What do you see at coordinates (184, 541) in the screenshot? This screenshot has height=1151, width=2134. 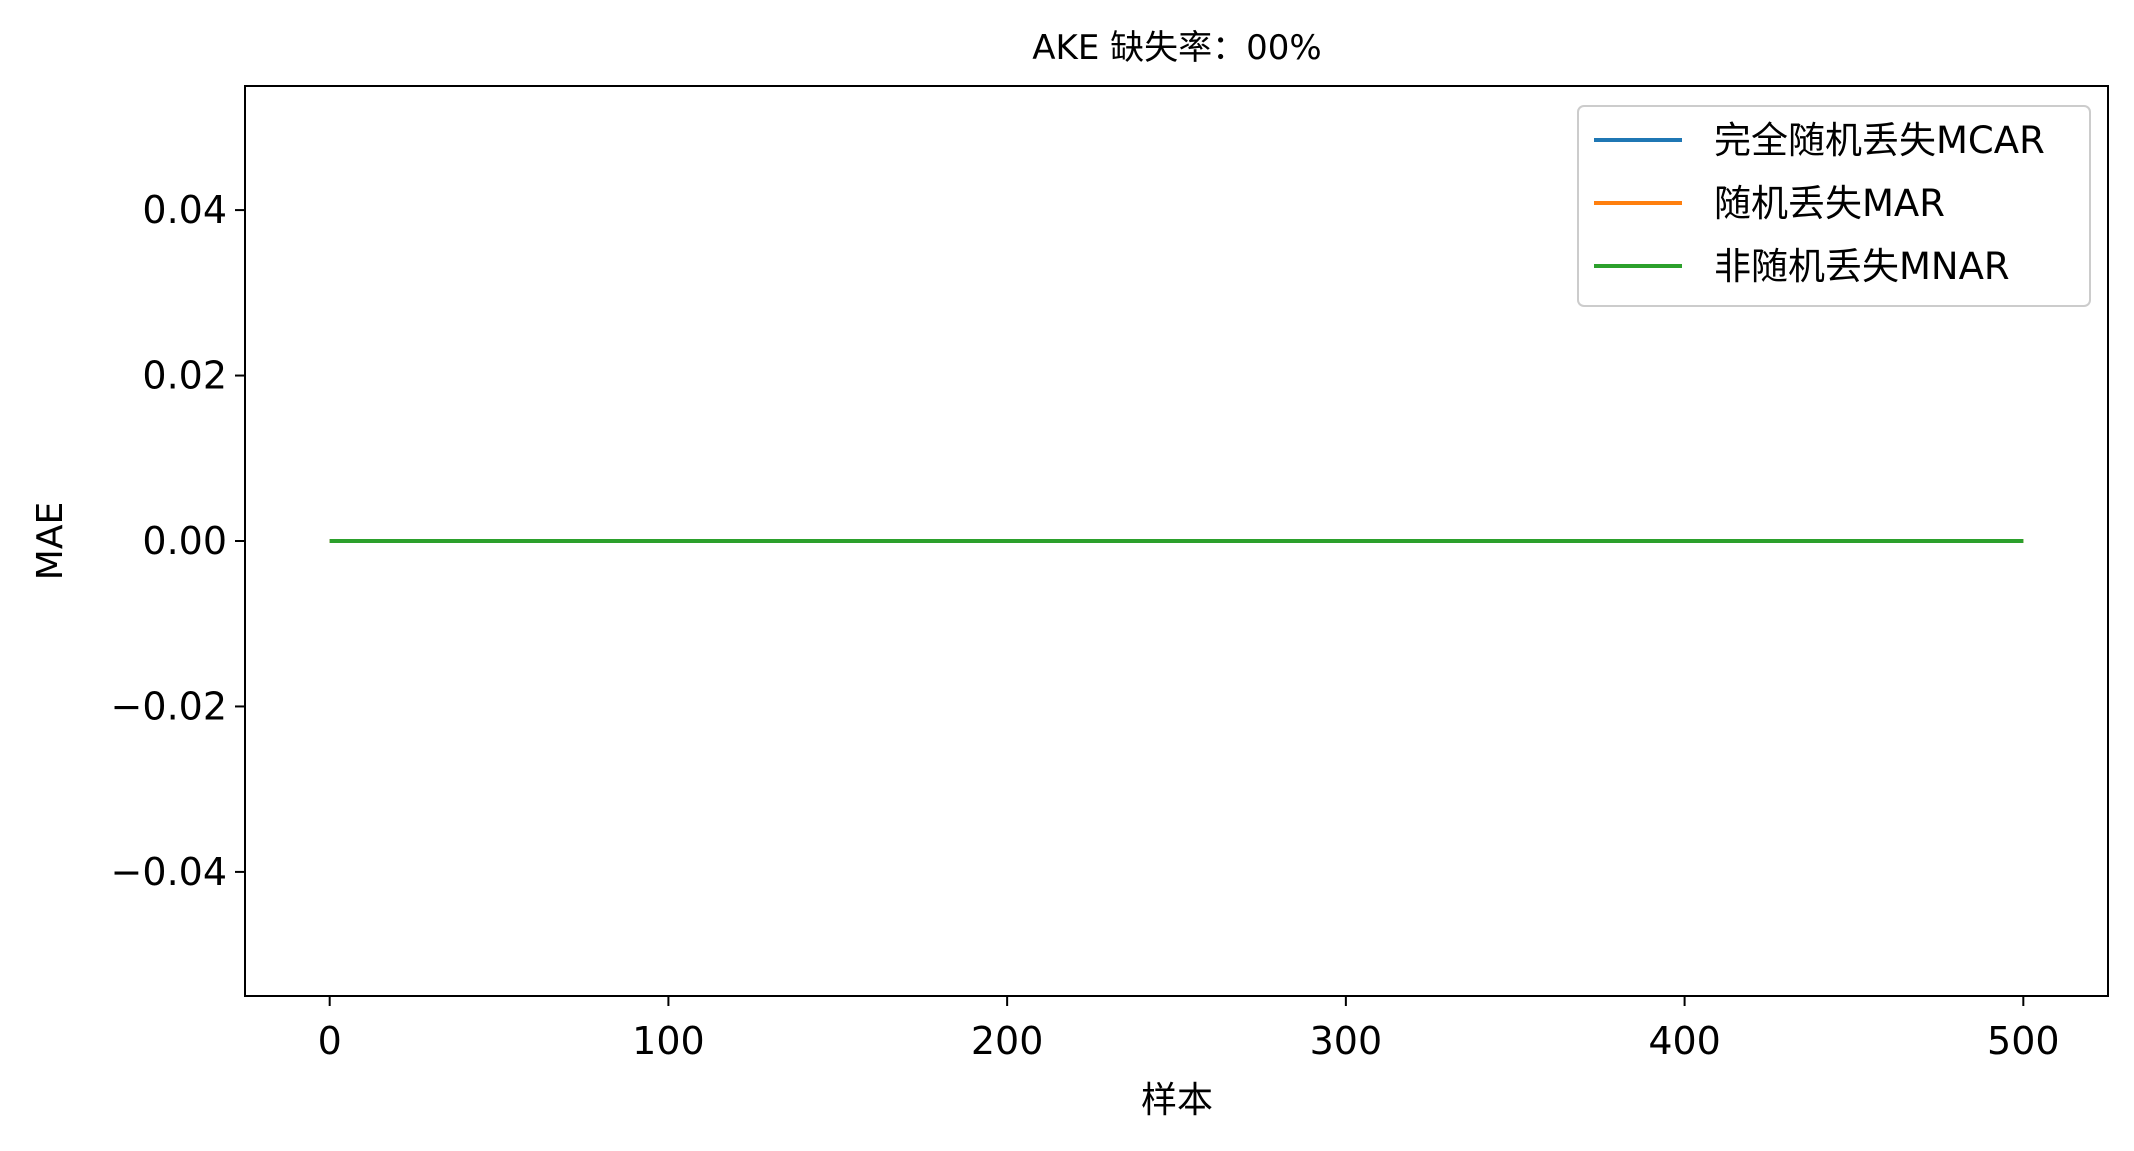 I see `y-tick-label: 0.00` at bounding box center [184, 541].